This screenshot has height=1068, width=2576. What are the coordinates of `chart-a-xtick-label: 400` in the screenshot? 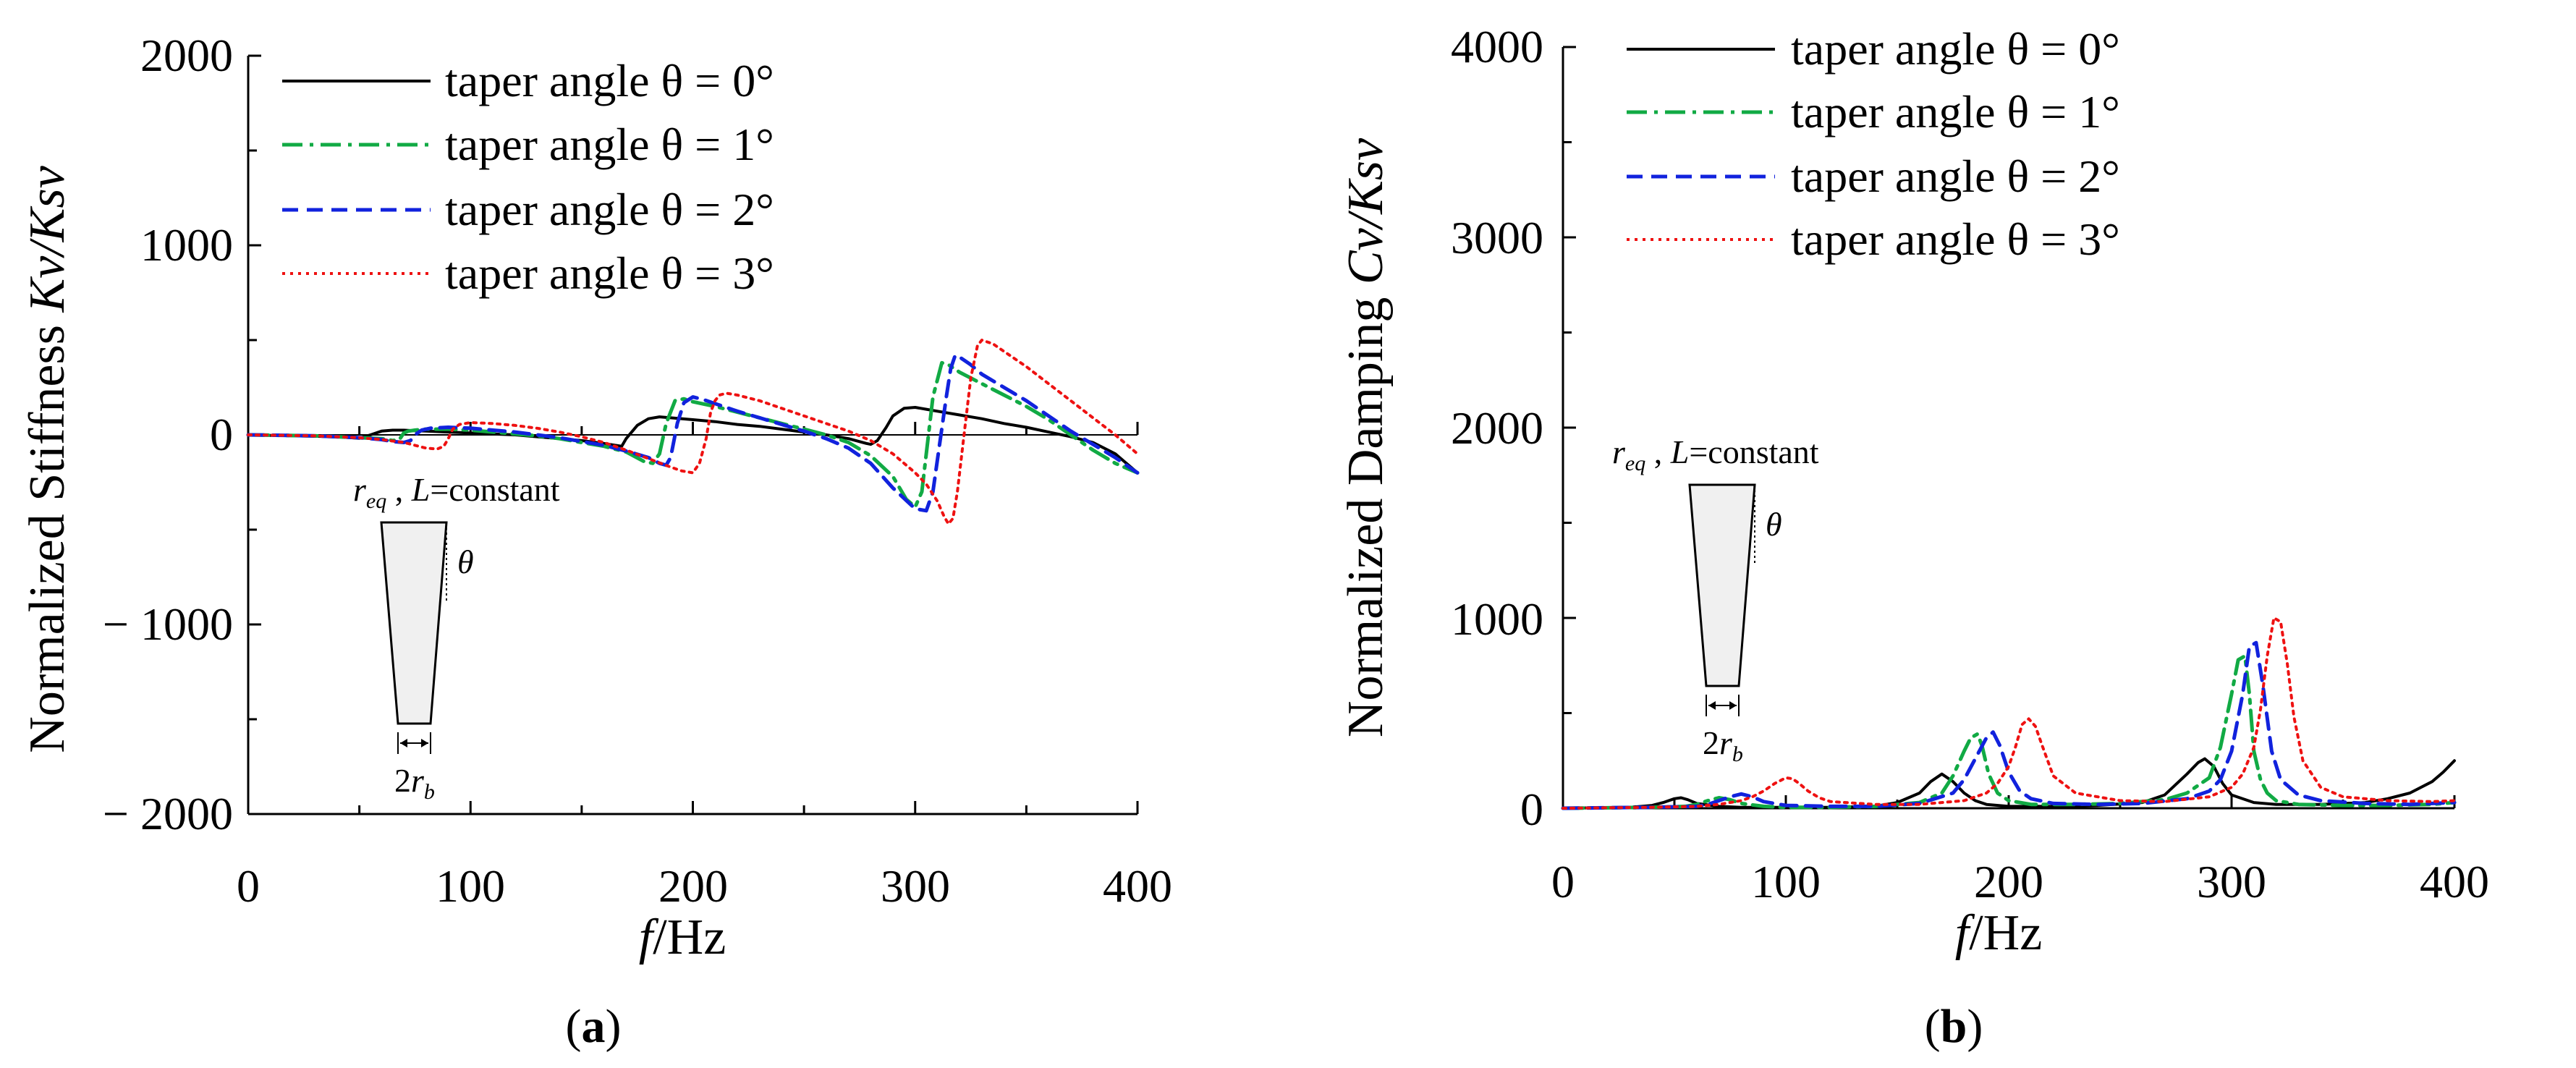 It's located at (1137, 886).